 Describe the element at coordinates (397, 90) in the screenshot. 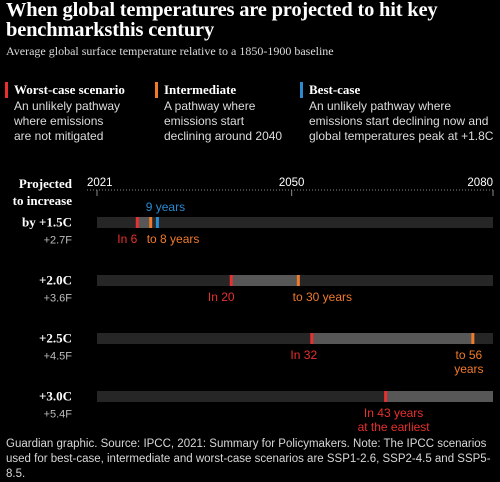

I see `legend-best-case-name: Best-case` at that location.